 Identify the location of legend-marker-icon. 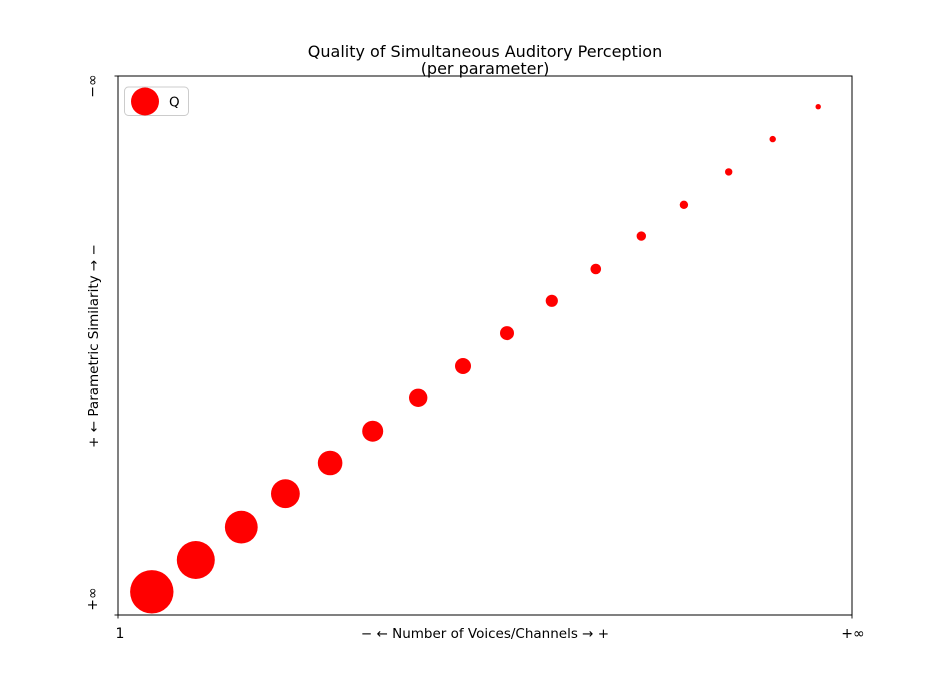
(145, 101).